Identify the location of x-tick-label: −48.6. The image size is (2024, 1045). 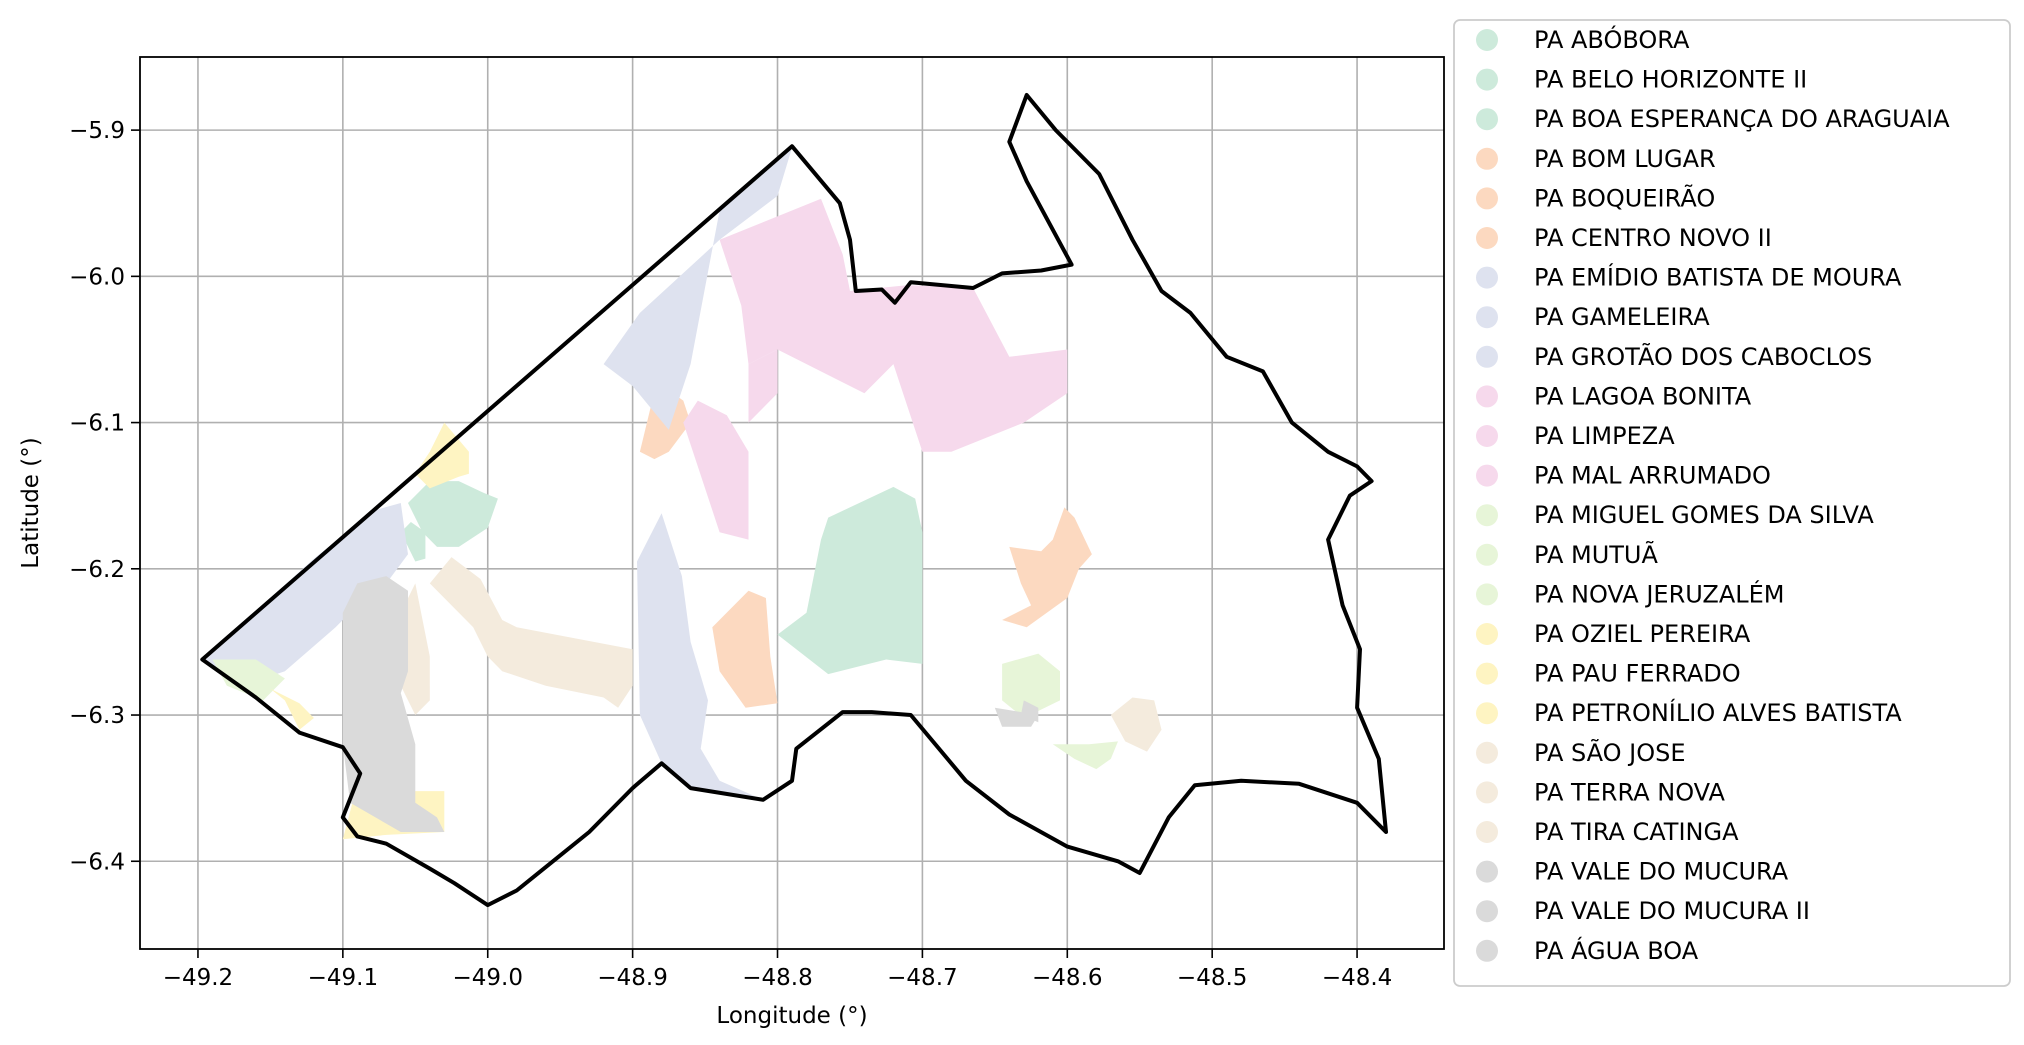
(1067, 978).